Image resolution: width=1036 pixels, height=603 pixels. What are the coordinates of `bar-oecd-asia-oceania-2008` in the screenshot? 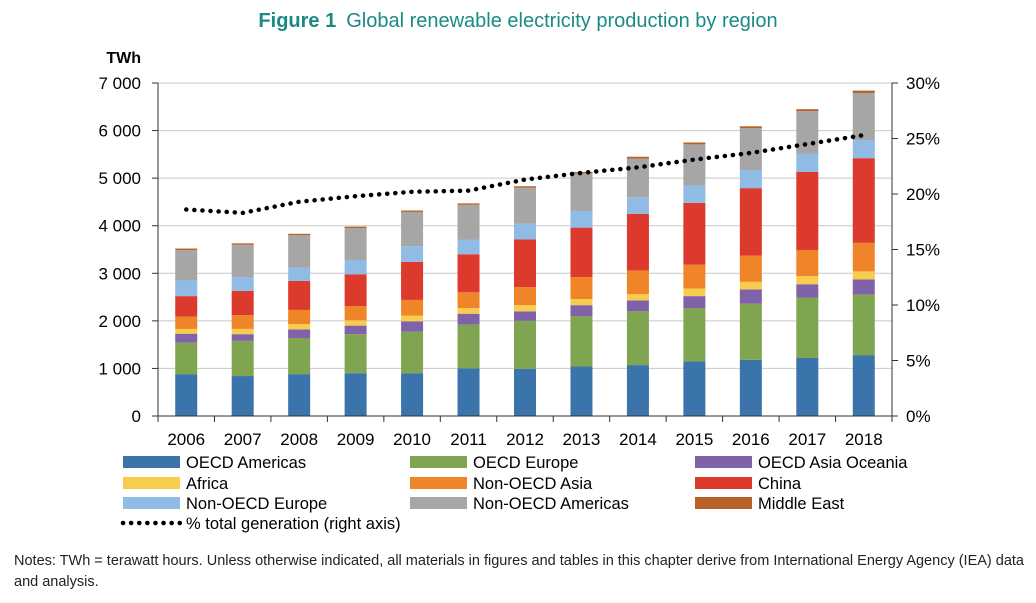 It's located at (299, 333).